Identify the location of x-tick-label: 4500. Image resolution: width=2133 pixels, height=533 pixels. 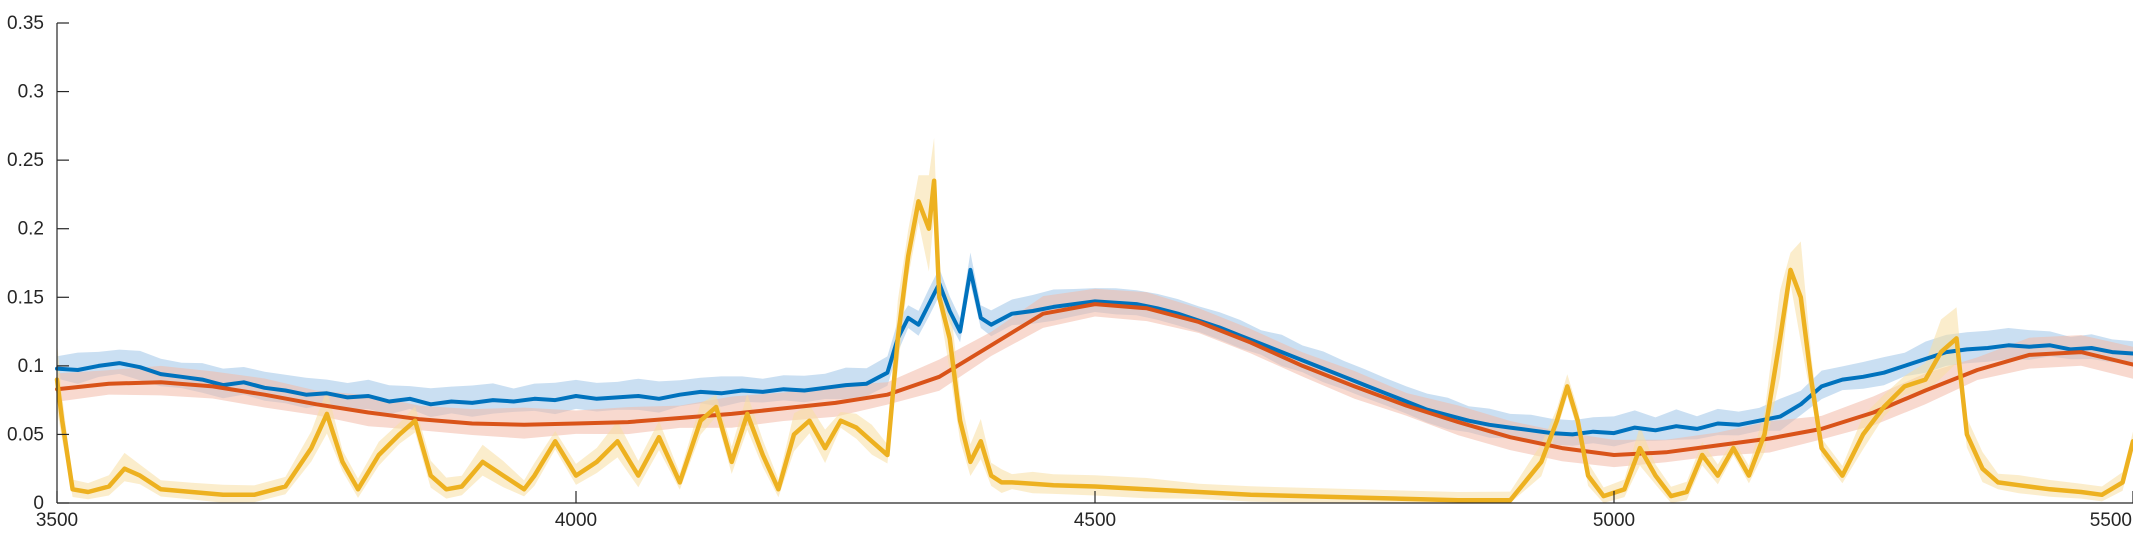
(1095, 520).